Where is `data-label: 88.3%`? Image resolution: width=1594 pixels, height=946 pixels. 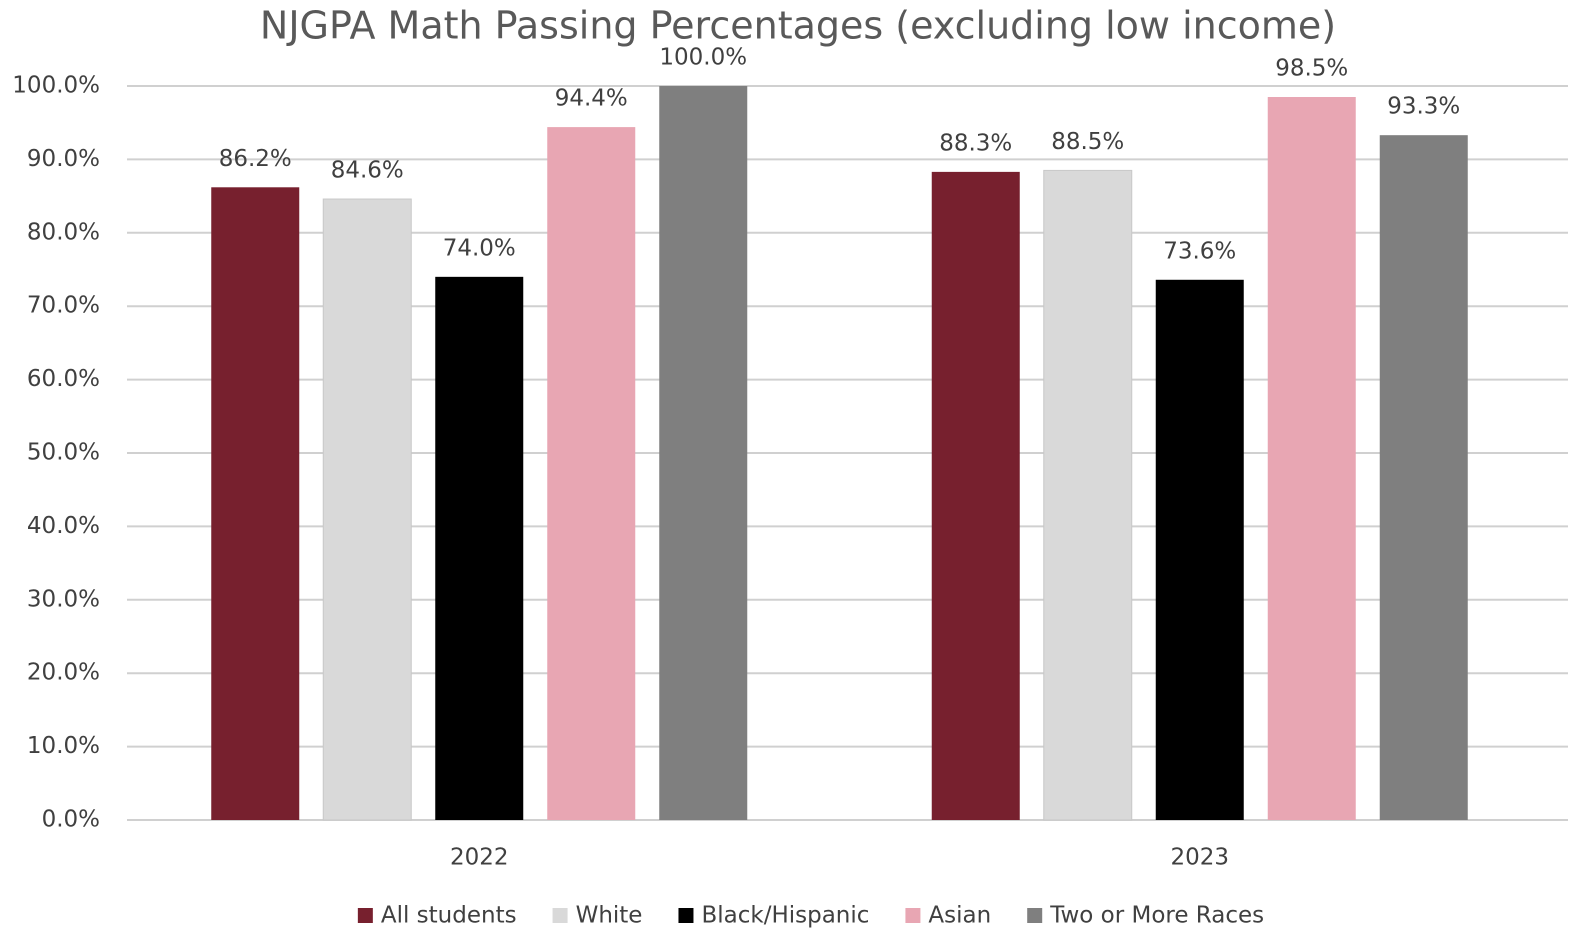 data-label: 88.3% is located at coordinates (975, 143).